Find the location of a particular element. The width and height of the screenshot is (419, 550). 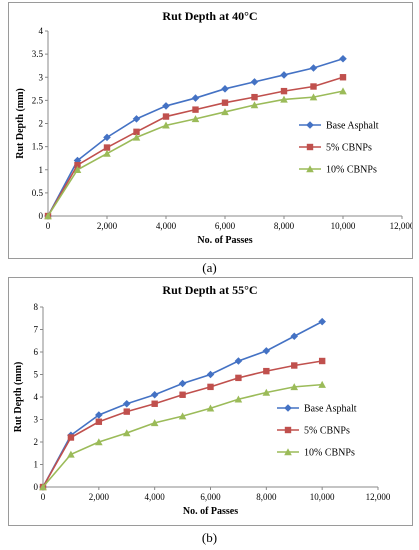

chart-title: Rut Depth at 40°C is located at coordinates (209, 16).